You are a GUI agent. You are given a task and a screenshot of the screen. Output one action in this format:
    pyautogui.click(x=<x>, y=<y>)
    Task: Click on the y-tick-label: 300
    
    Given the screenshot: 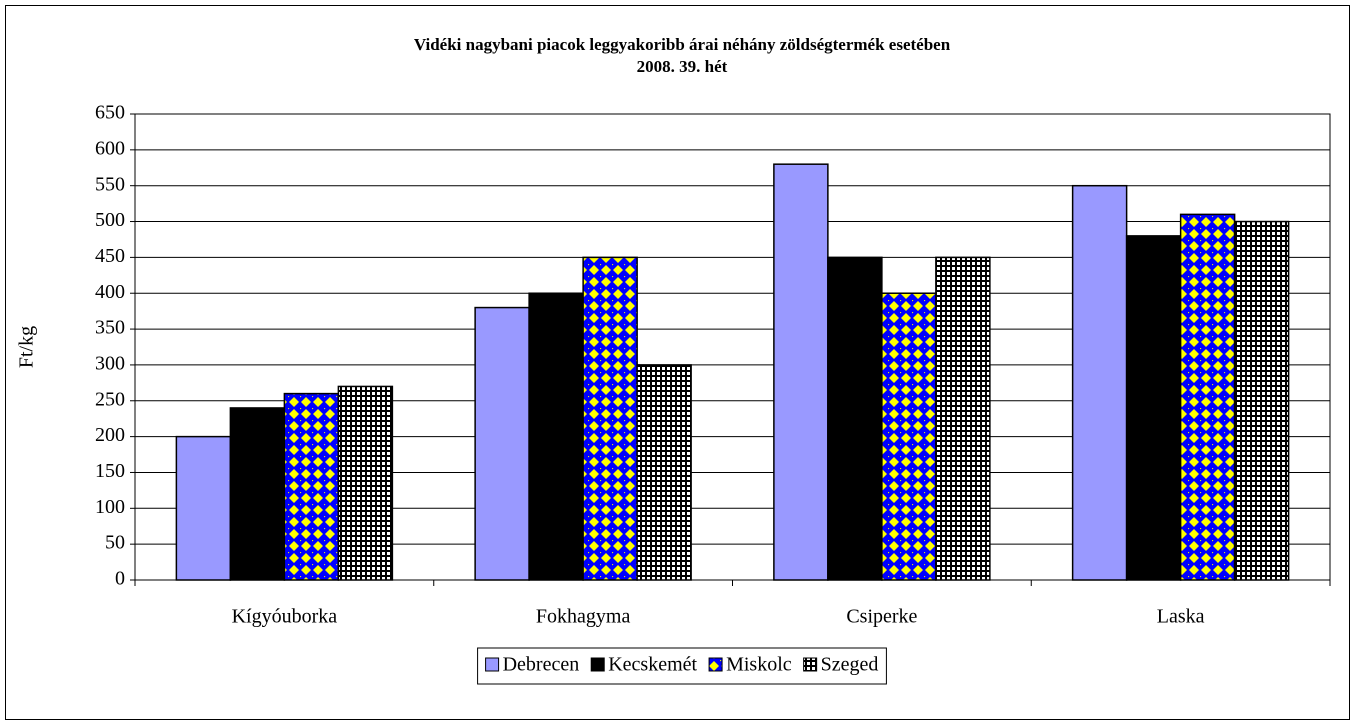 What is the action you would take?
    pyautogui.click(x=110, y=364)
    